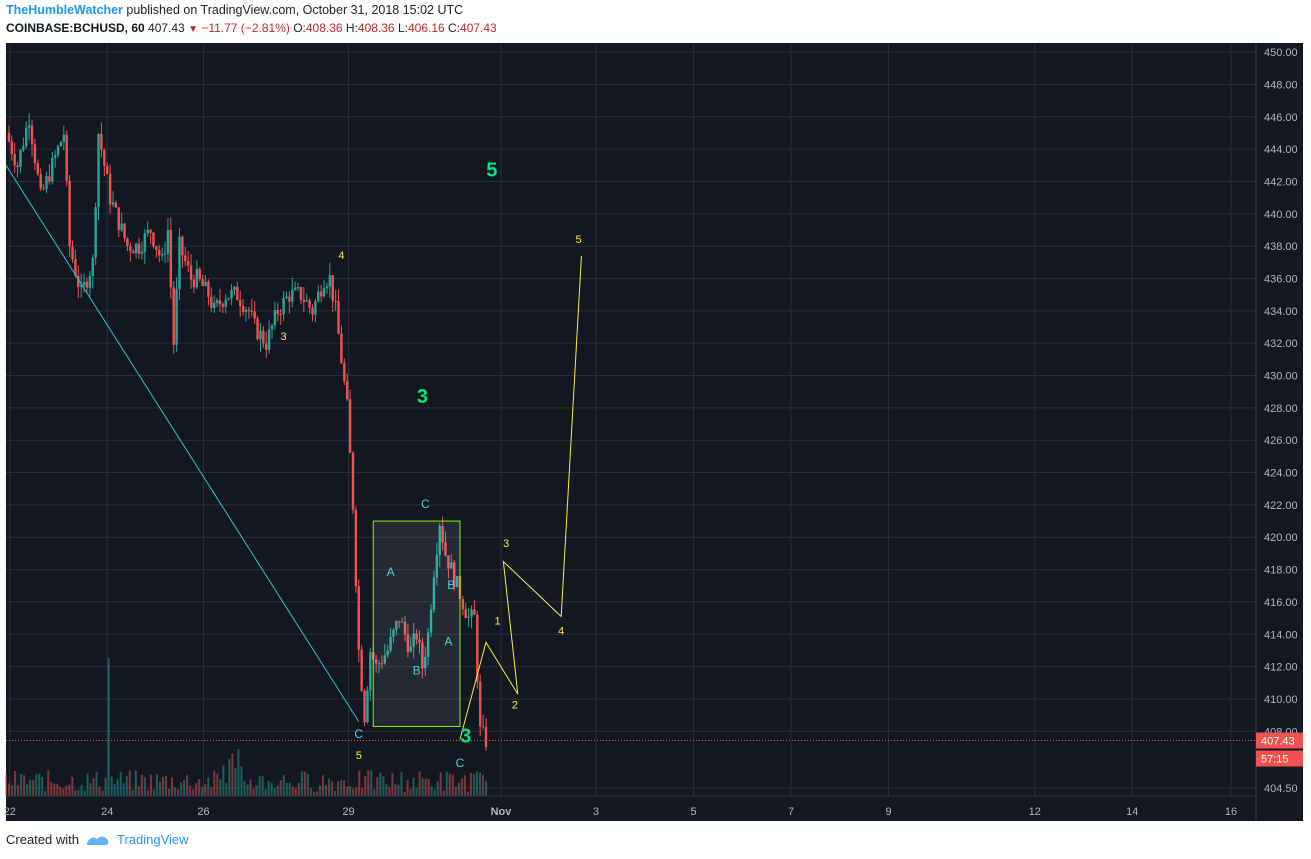 This screenshot has height=859, width=1311. What do you see at coordinates (152, 839) in the screenshot?
I see `tradingview-brand: TradingView` at bounding box center [152, 839].